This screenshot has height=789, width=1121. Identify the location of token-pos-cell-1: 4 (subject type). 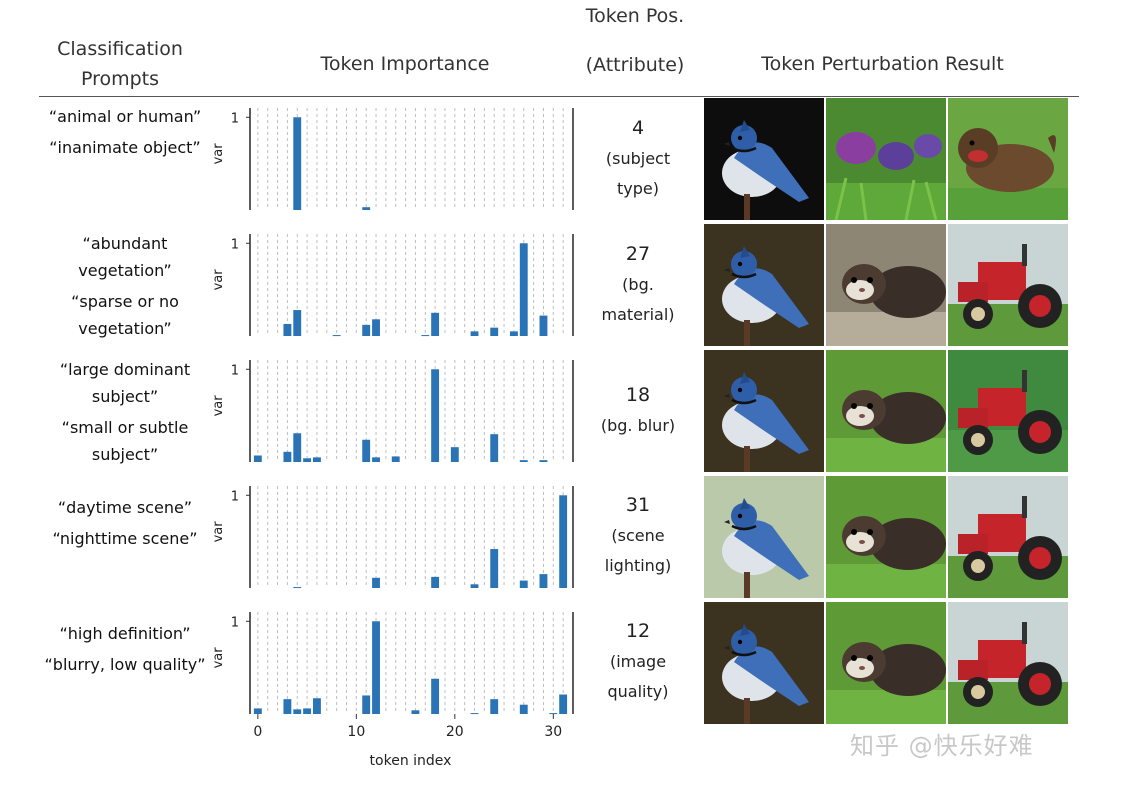
(638, 158).